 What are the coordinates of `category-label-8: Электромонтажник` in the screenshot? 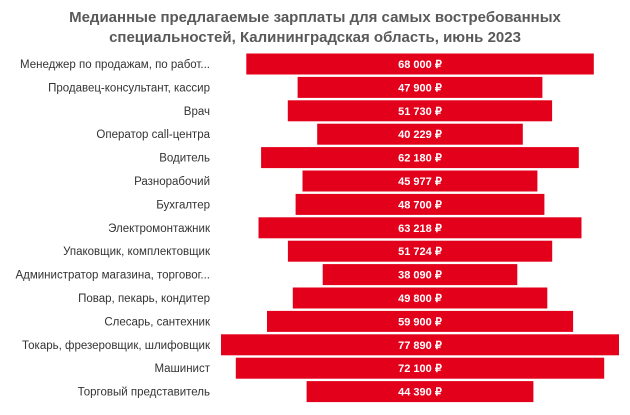 It's located at (159, 229).